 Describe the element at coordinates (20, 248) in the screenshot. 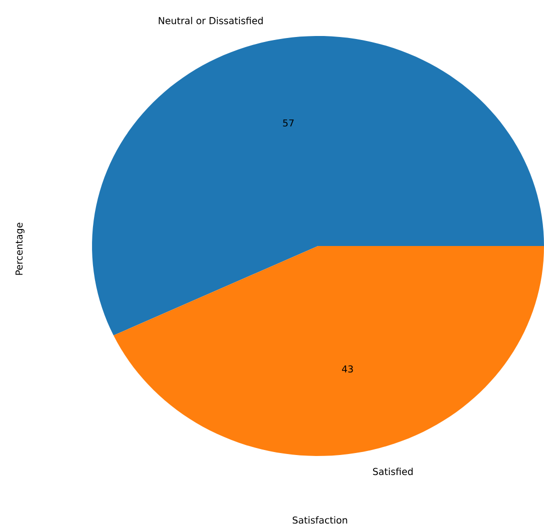

I see `text: Percentage` at that location.